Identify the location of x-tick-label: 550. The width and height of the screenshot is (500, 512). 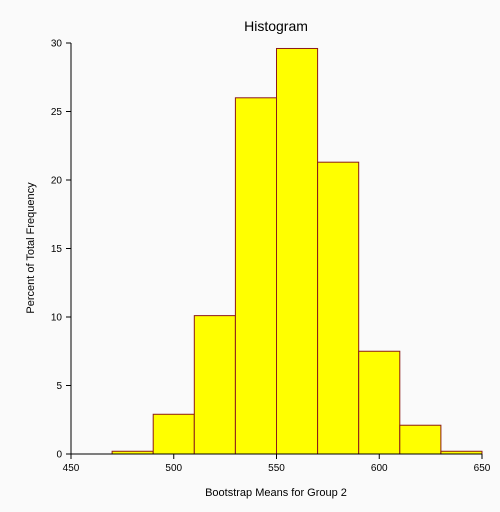
(276, 468).